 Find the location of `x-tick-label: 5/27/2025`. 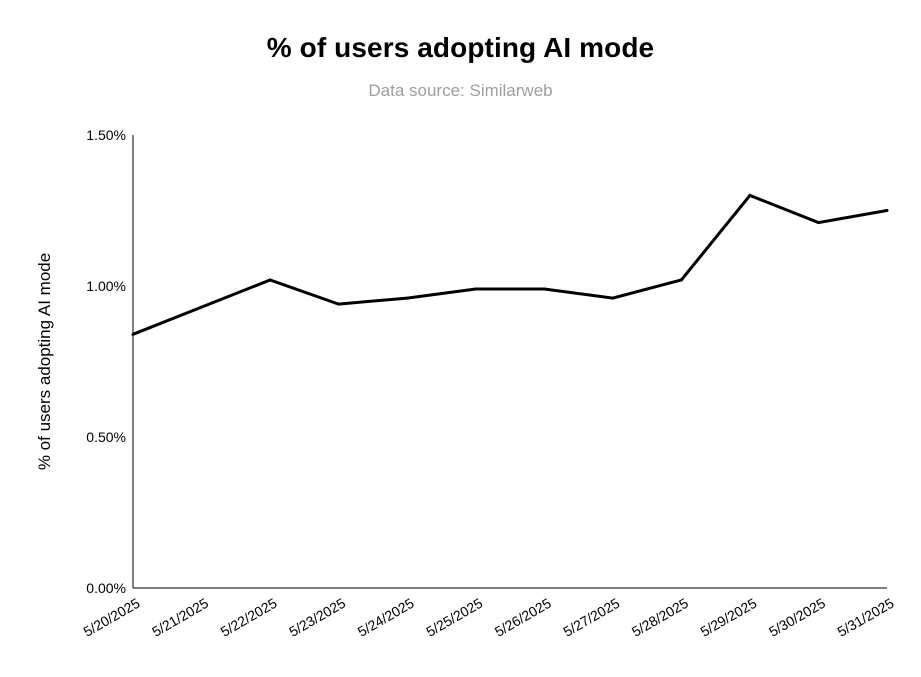

x-tick-label: 5/27/2025 is located at coordinates (591, 617).